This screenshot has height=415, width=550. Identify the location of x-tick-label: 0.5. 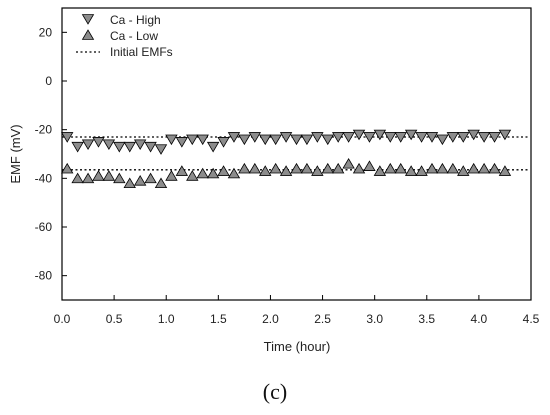
(114, 319).